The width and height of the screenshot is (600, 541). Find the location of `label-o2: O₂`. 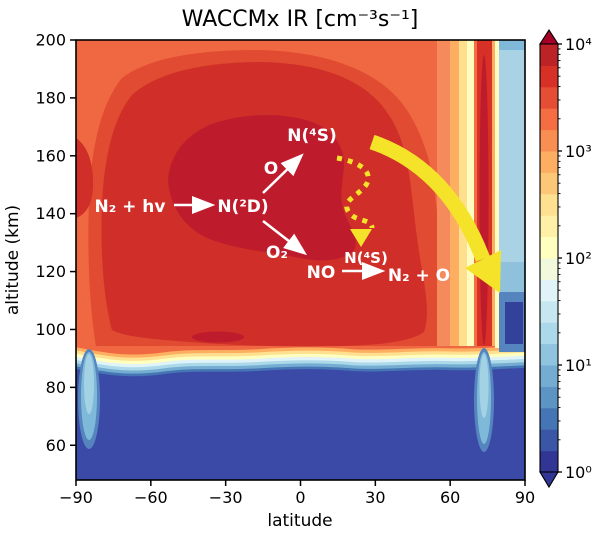

label-o2: O₂ is located at coordinates (277, 253).